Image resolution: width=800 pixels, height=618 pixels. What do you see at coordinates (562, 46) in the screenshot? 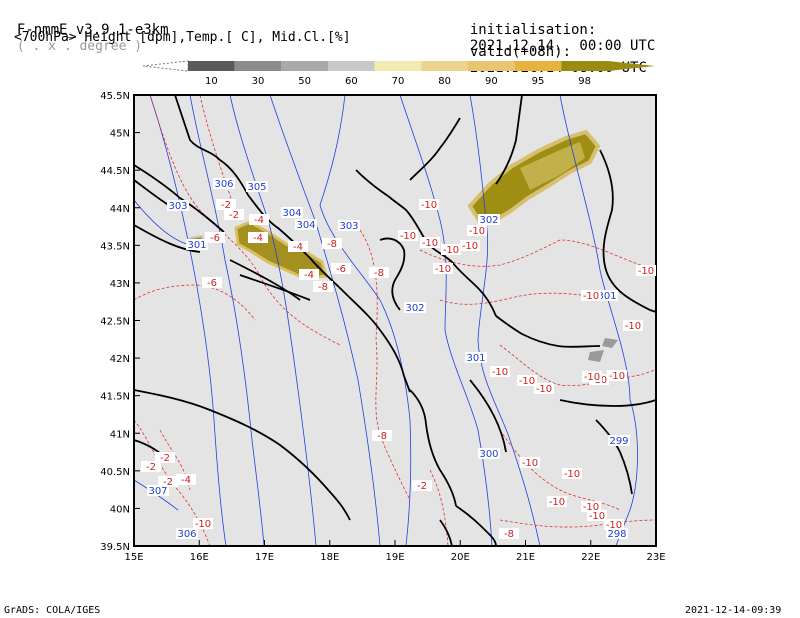
I see `init-value: 2021.12.14. 00:00 UTC` at bounding box center [562, 46].